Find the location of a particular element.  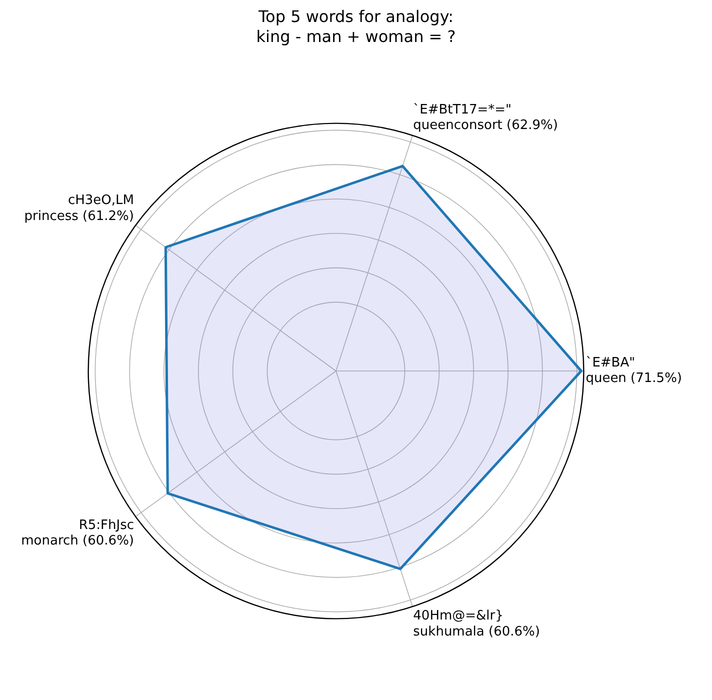

spoke-label: cH3eO,LM princess (61.2%) is located at coordinates (79, 208).